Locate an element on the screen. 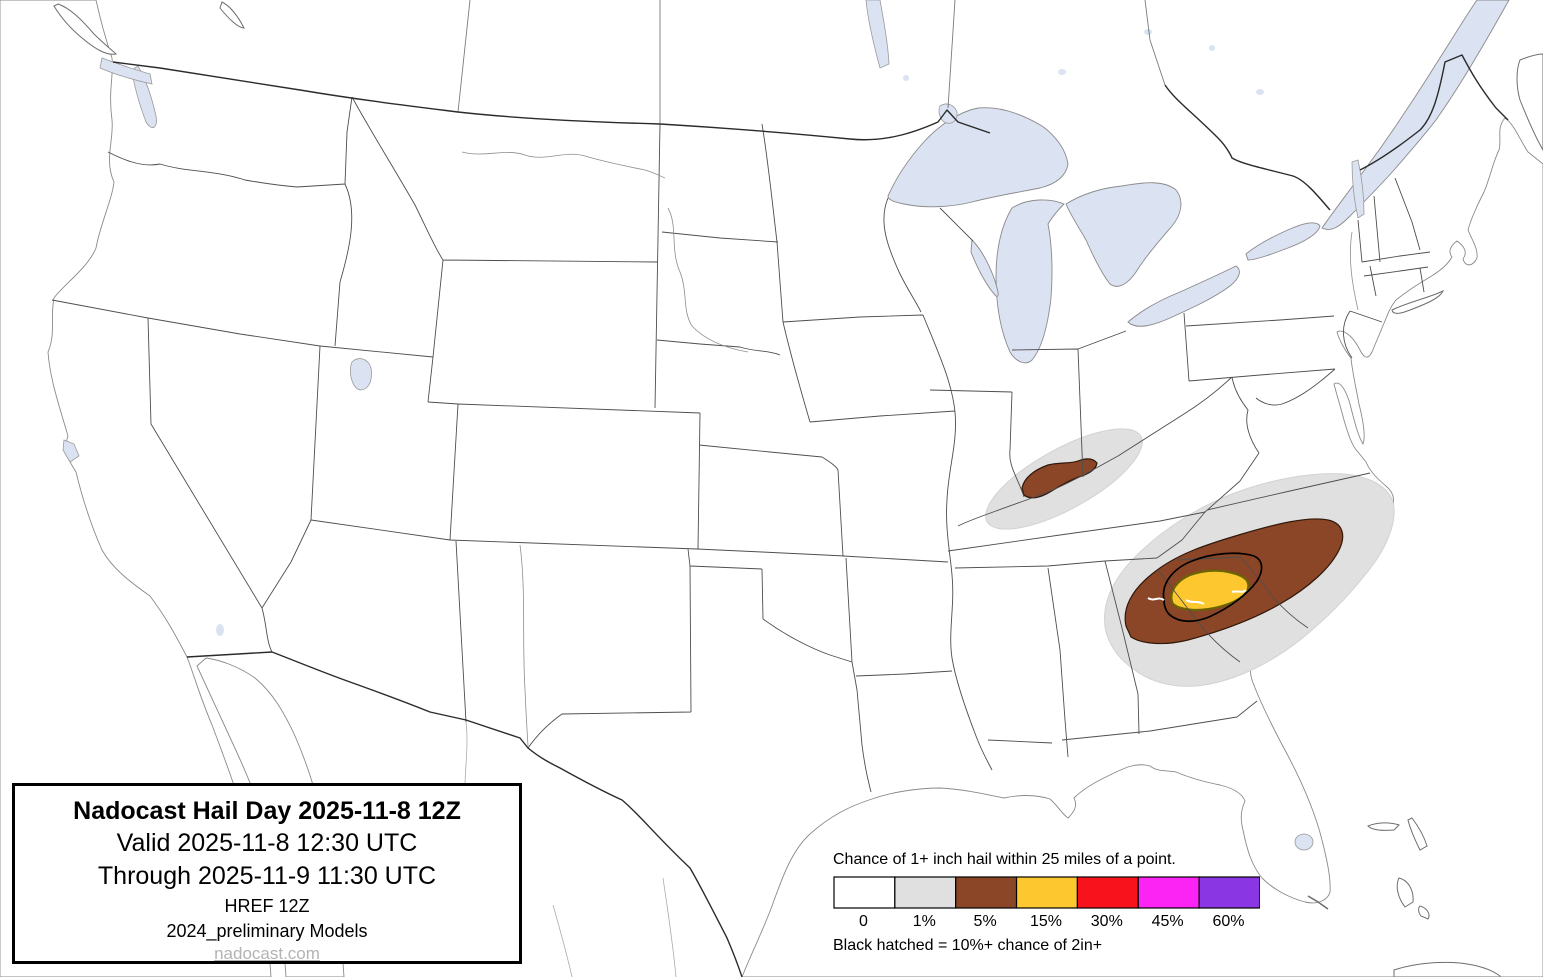 This screenshot has height=977, width=1543. through-time-line: Through 2025-11-9 11:30 UTC is located at coordinates (267, 876).